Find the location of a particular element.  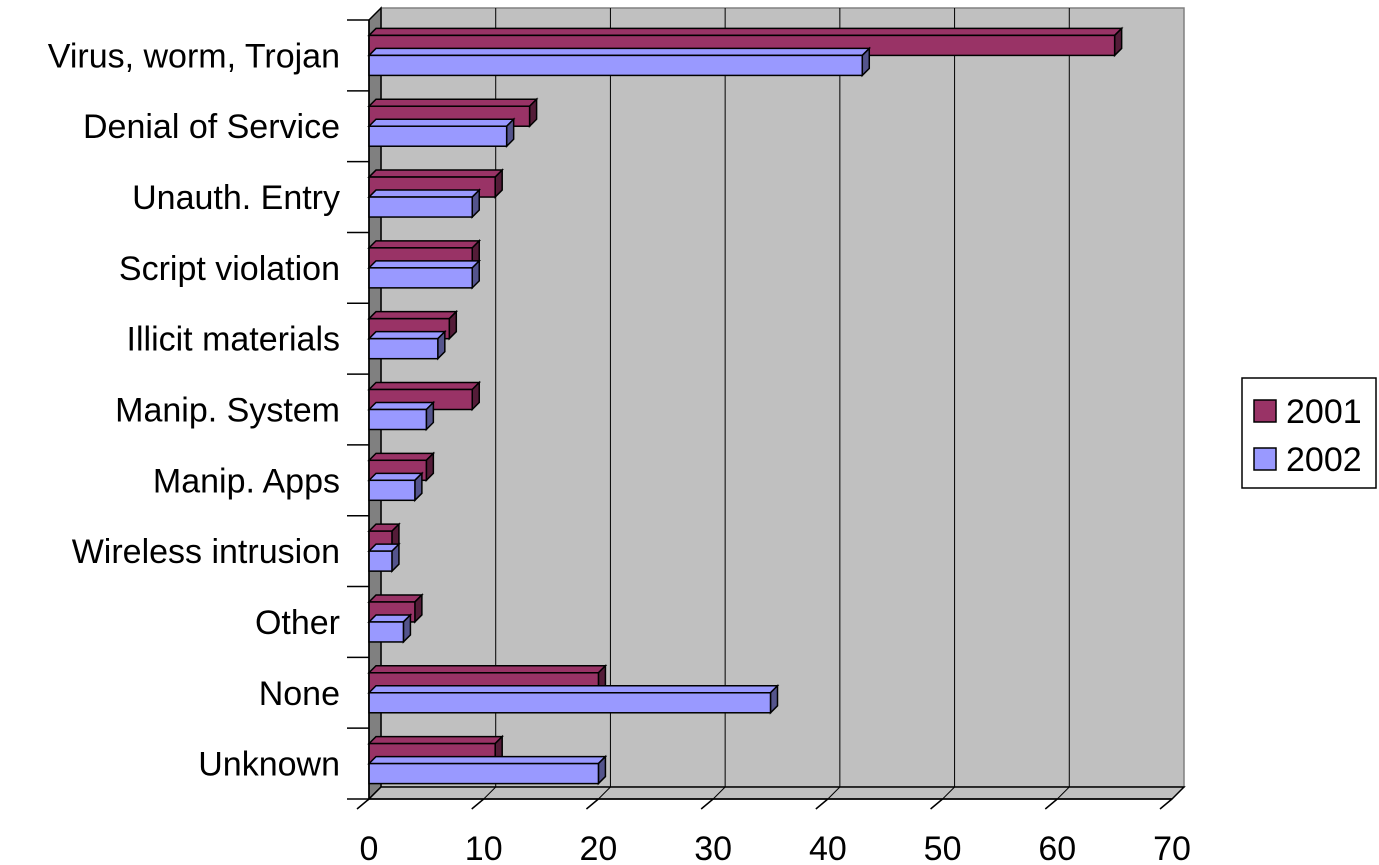

value-tick-label: 0 is located at coordinates (369, 847).